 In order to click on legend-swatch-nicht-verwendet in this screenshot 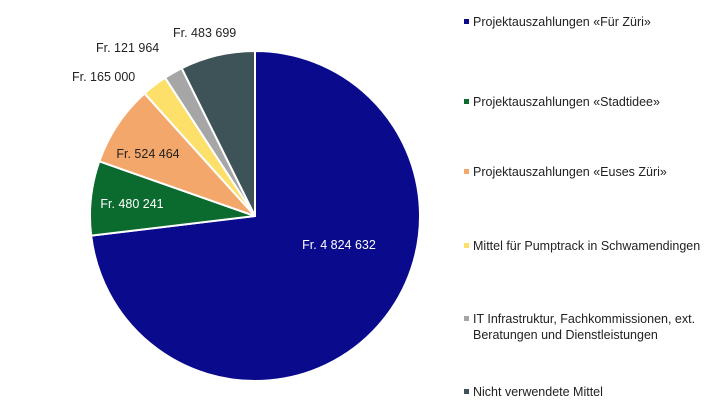, I will do `click(466, 391)`.